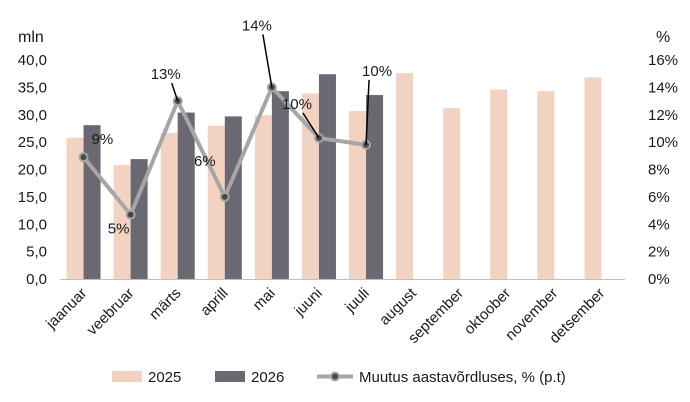 This screenshot has height=402, width=690. What do you see at coordinates (308, 302) in the screenshot?
I see `category-label: juuni` at bounding box center [308, 302].